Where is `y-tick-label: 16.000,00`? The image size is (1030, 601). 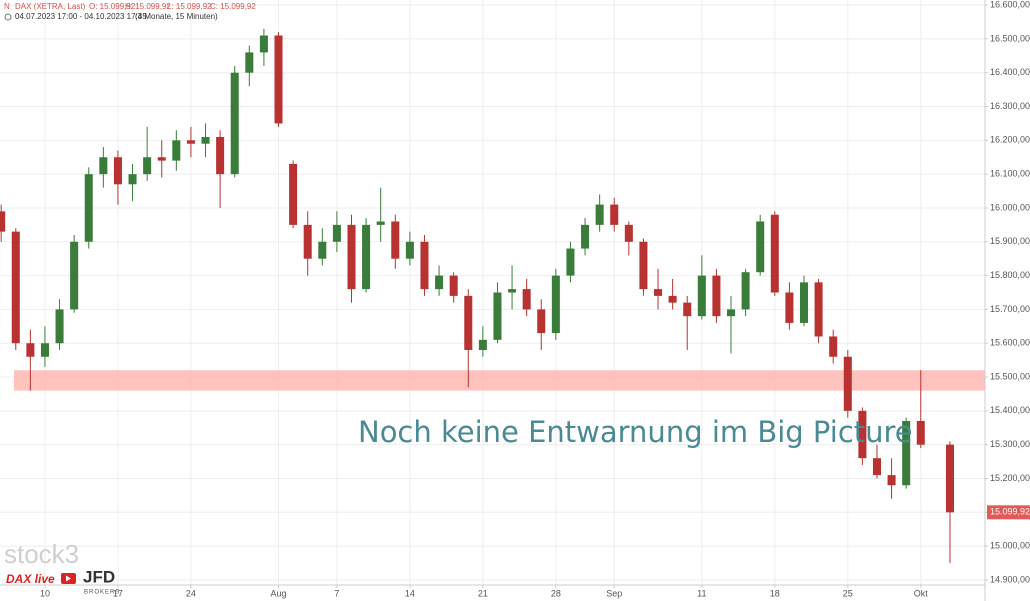 y-tick-label: 16.000,00 is located at coordinates (1010, 207).